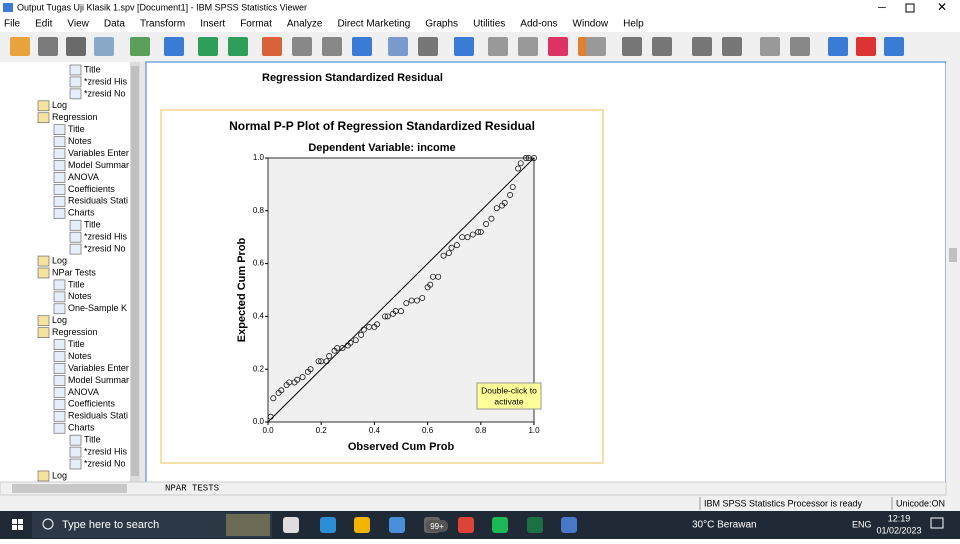 Image resolution: width=960 pixels, height=544 pixels. I want to click on menu-item: Edit, so click(43, 24).